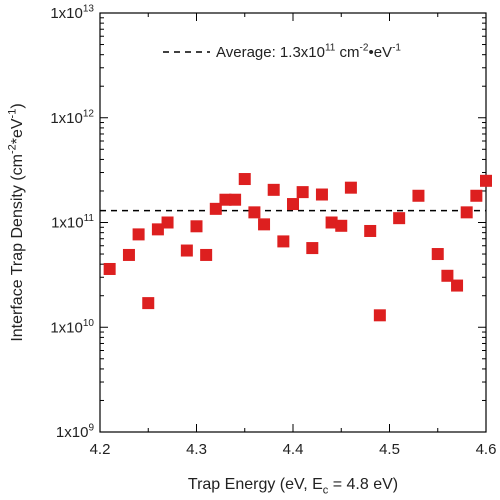 This screenshot has width=500, height=500. I want to click on legend-label: Average: 1.3x1011 cm-2•eV-1​, so click(308, 52).